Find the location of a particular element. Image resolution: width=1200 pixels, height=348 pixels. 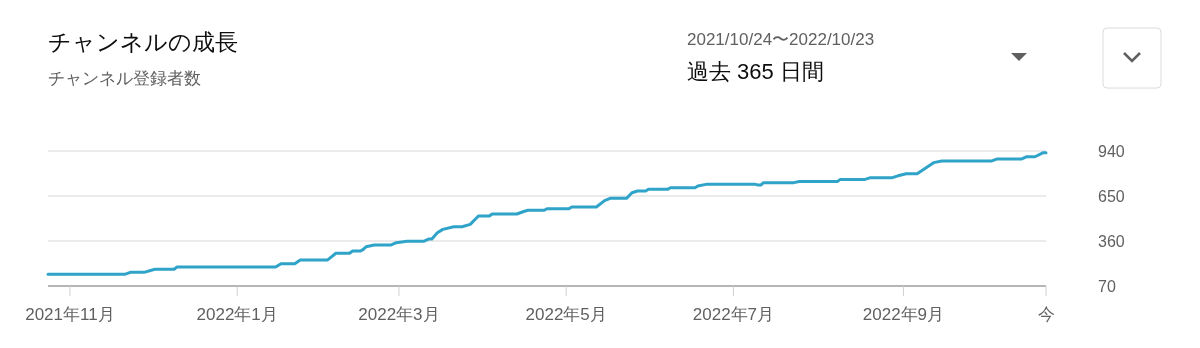

x-tick-label: 2022年3月 is located at coordinates (399, 314).